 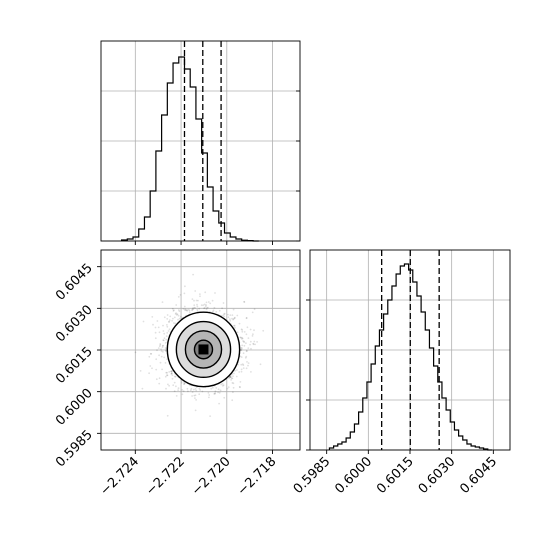 I want to click on y-tick-label: 0.6000, so click(x=74, y=407).